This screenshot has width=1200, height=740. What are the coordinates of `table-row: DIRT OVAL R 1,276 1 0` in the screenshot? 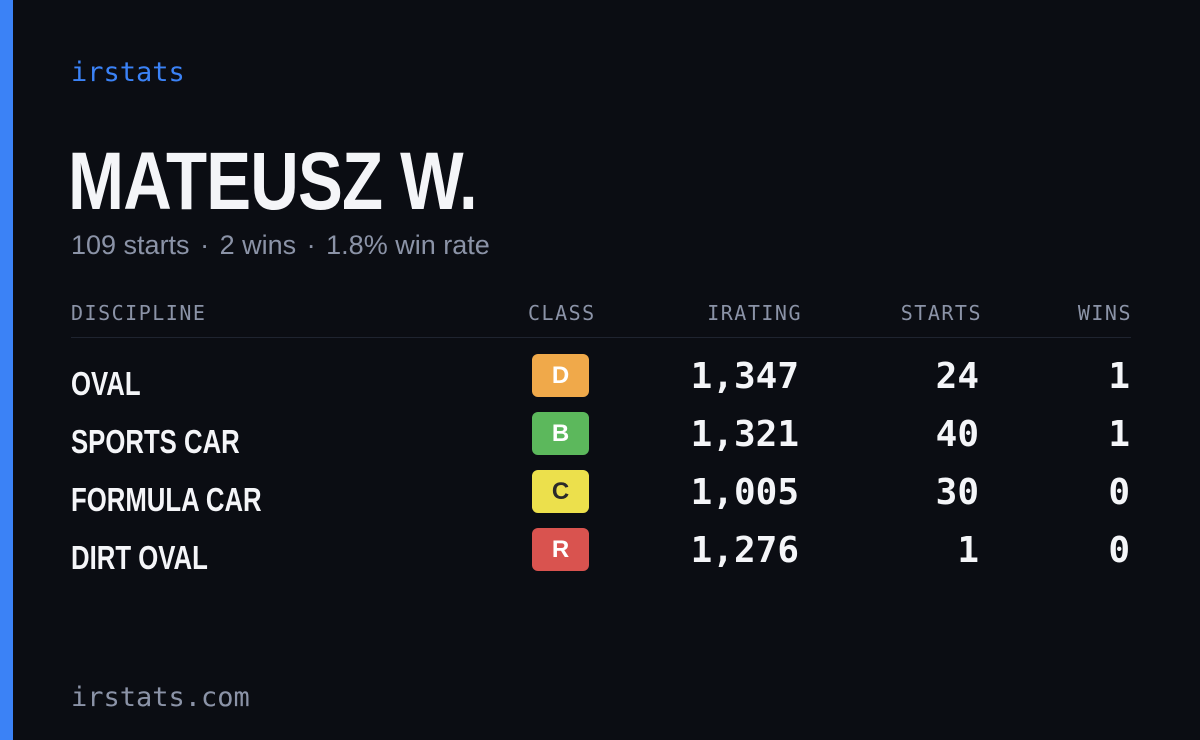 It's located at (600, 555).